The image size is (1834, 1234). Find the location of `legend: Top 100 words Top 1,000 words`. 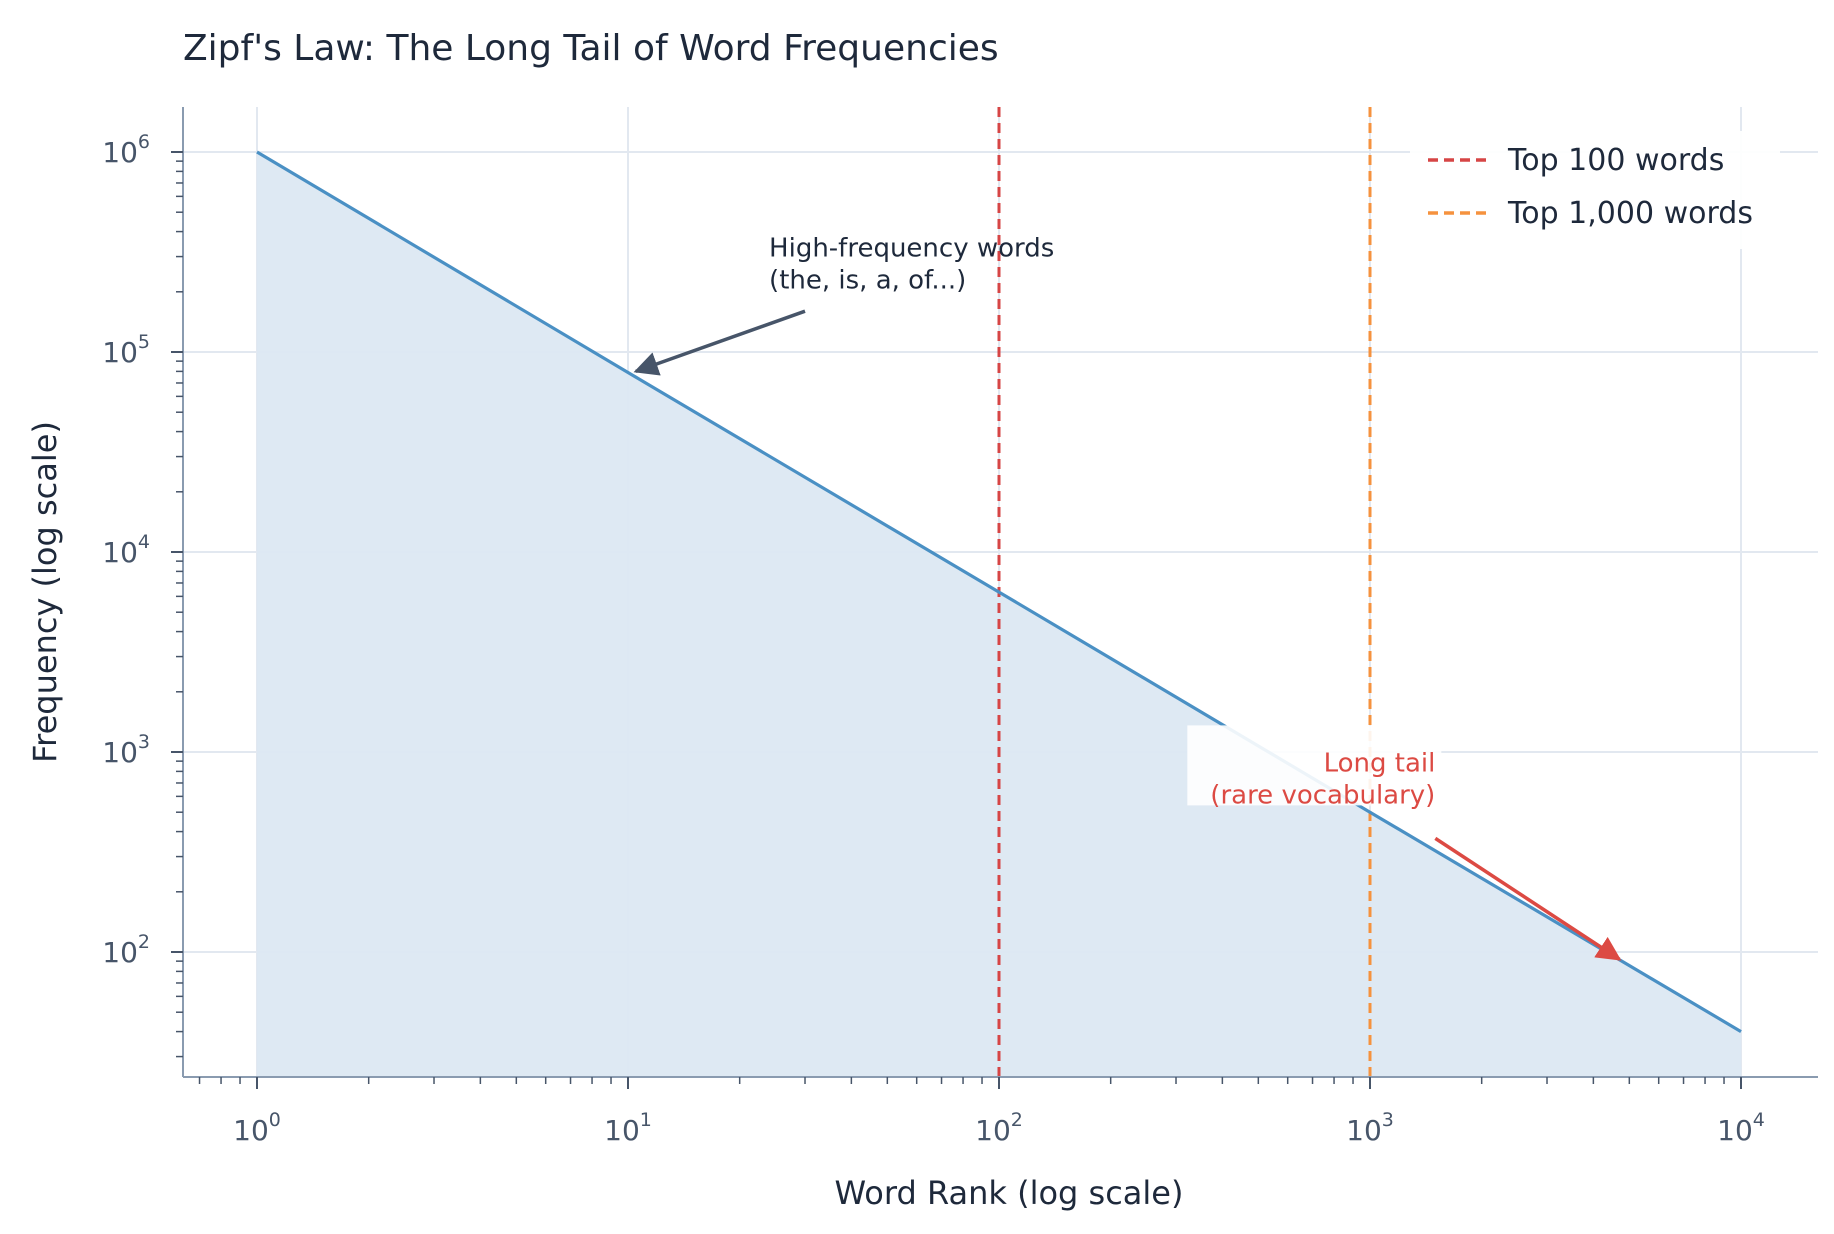

legend: Top 100 words Top 1,000 words is located at coordinates (1595, 190).